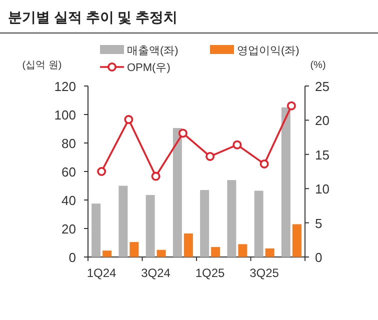 The height and width of the screenshot is (320, 378). Describe the element at coordinates (322, 189) in the screenshot. I see `y2-tick-label: 10` at that location.